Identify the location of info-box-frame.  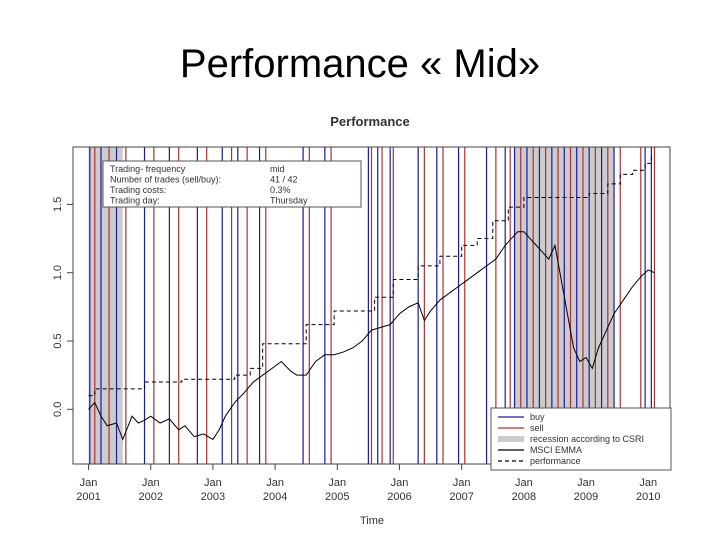
(232, 184).